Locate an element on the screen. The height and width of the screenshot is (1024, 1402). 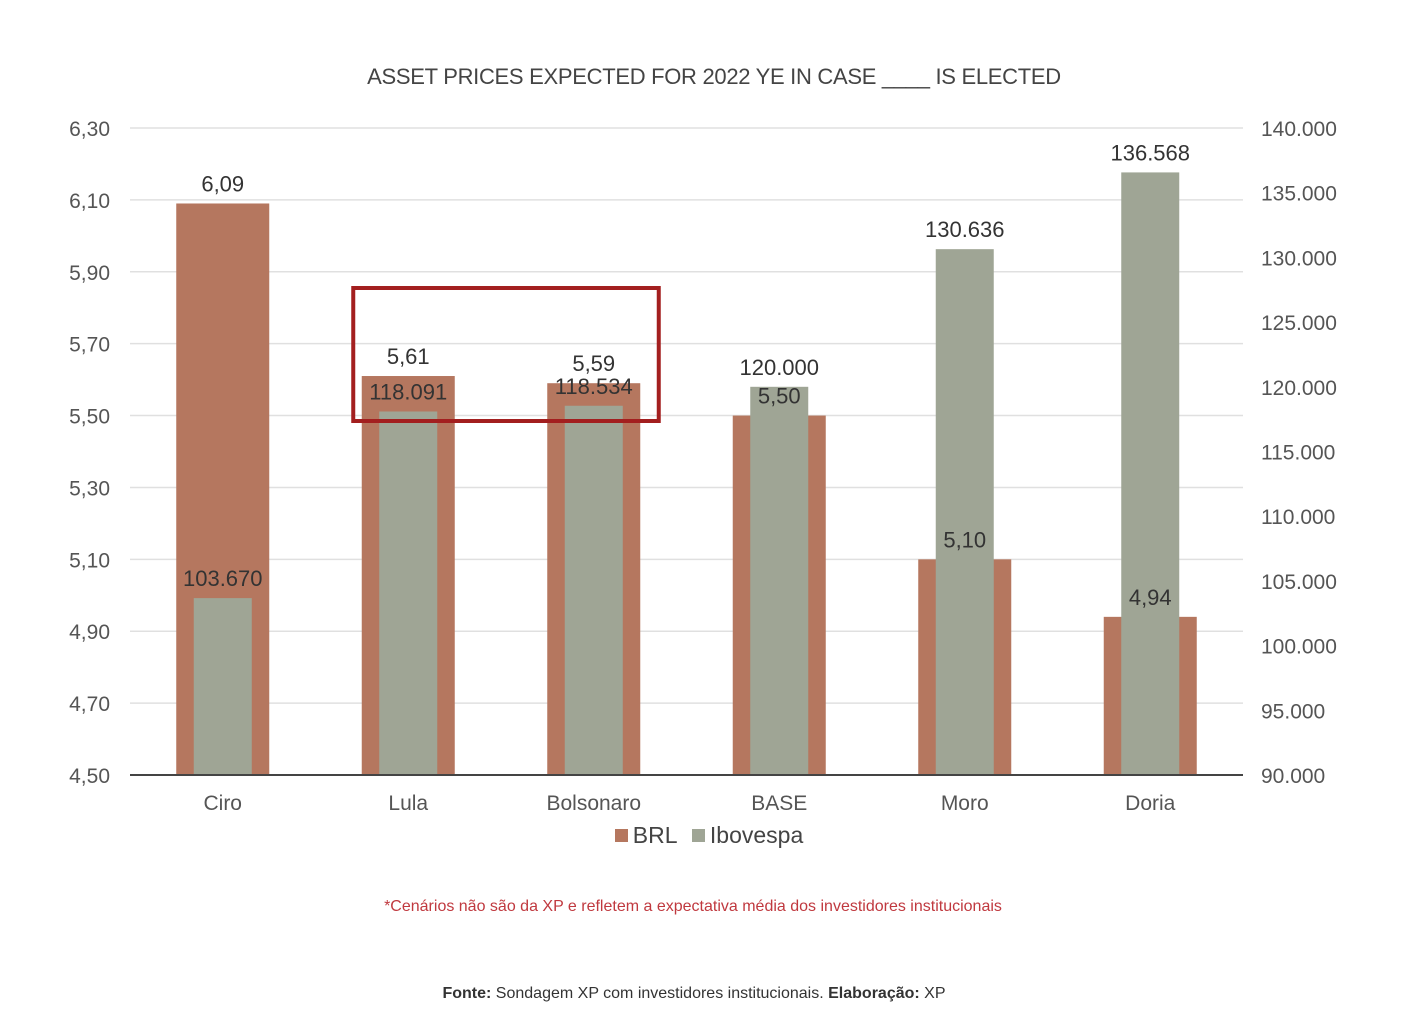
right-tick-label: 90.000 is located at coordinates (1293, 776).